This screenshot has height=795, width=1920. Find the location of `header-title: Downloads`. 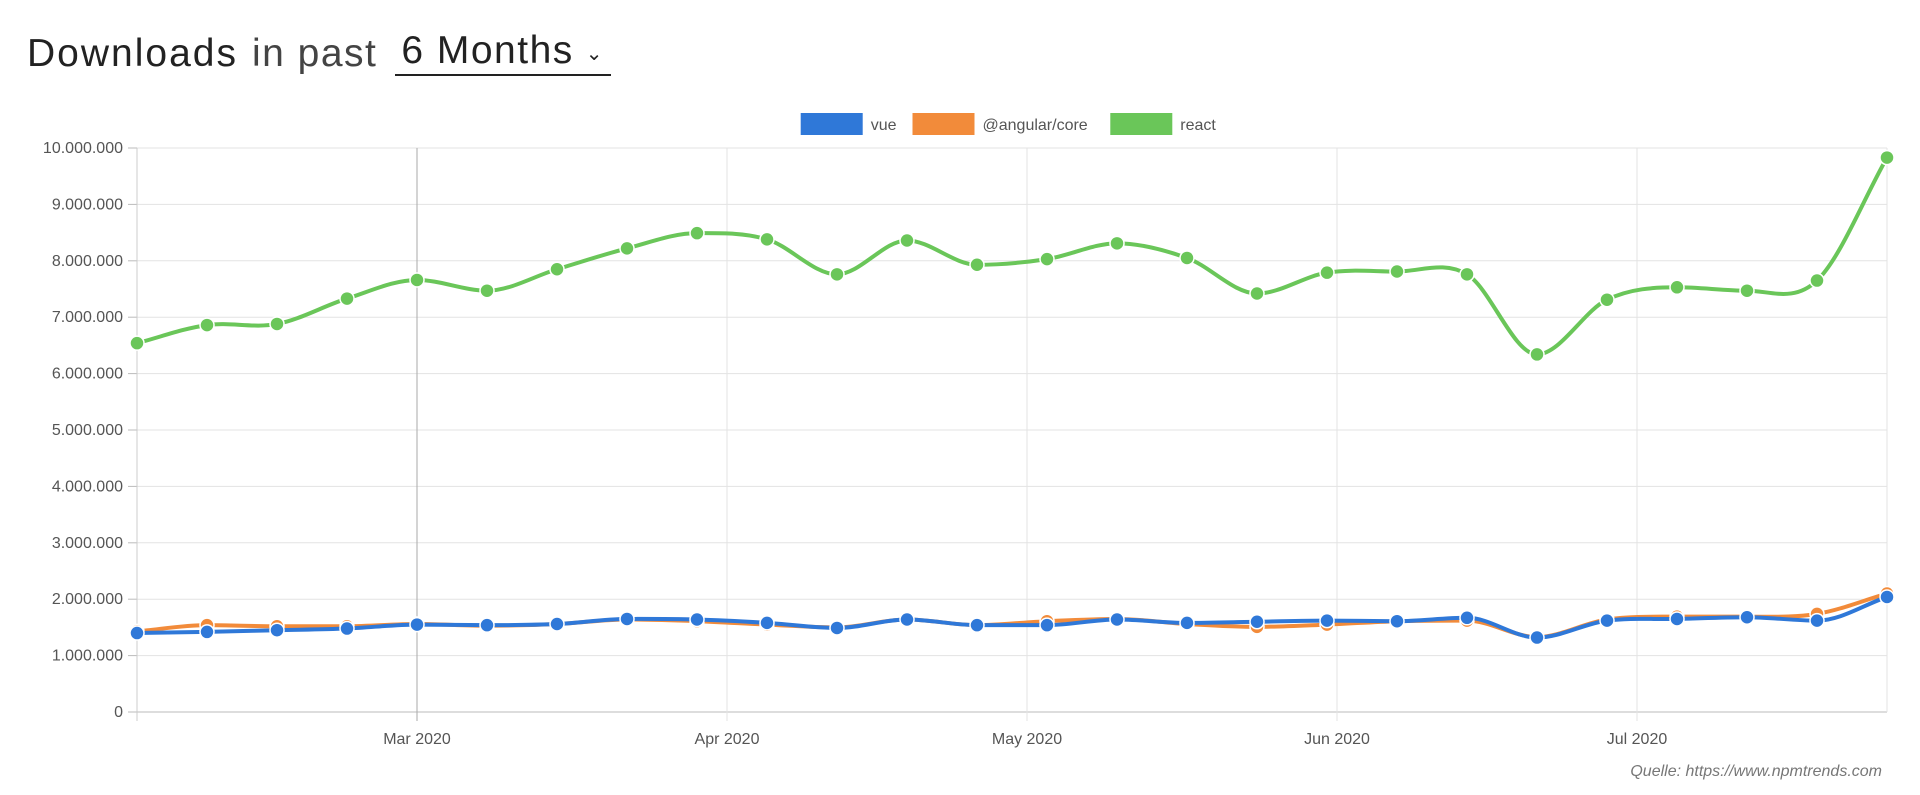

header-title: Downloads is located at coordinates (132, 53).